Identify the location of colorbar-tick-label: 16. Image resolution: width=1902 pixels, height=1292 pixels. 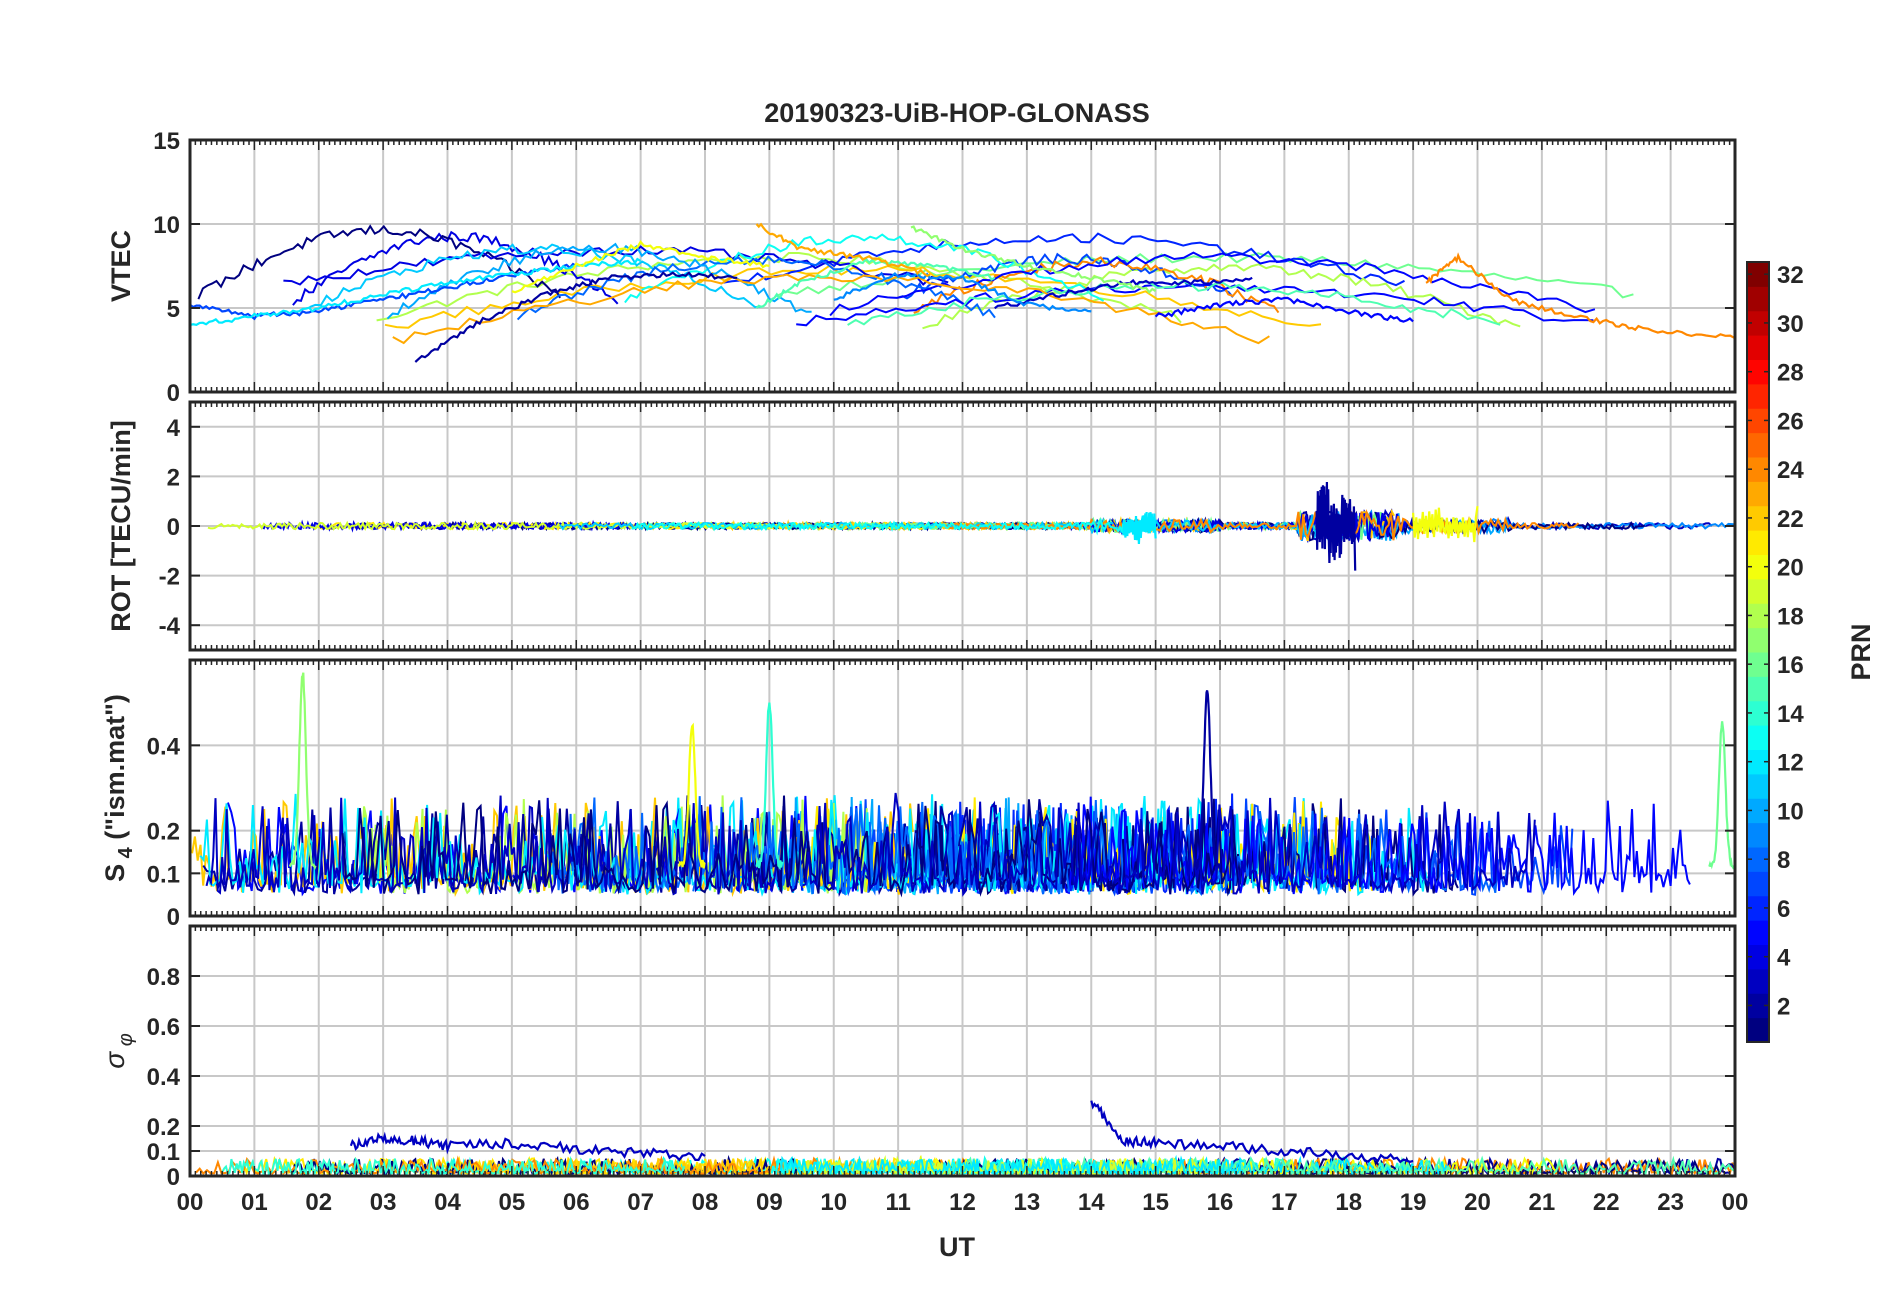
(1790, 665).